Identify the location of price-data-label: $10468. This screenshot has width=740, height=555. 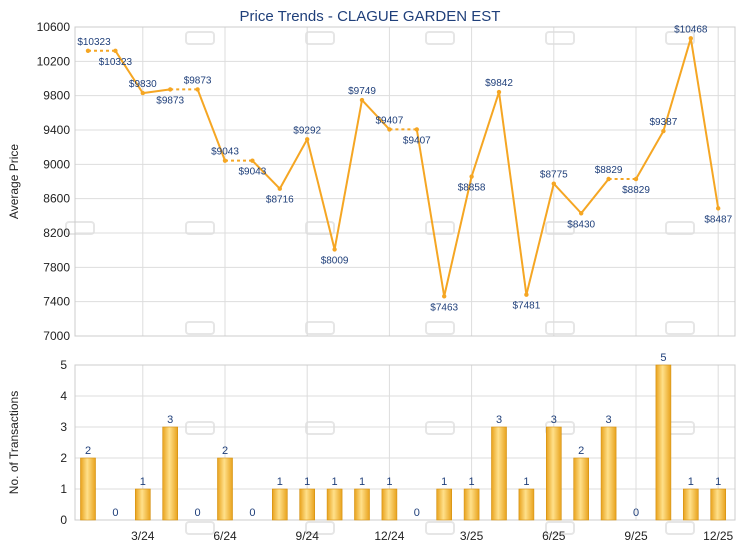
(691, 29).